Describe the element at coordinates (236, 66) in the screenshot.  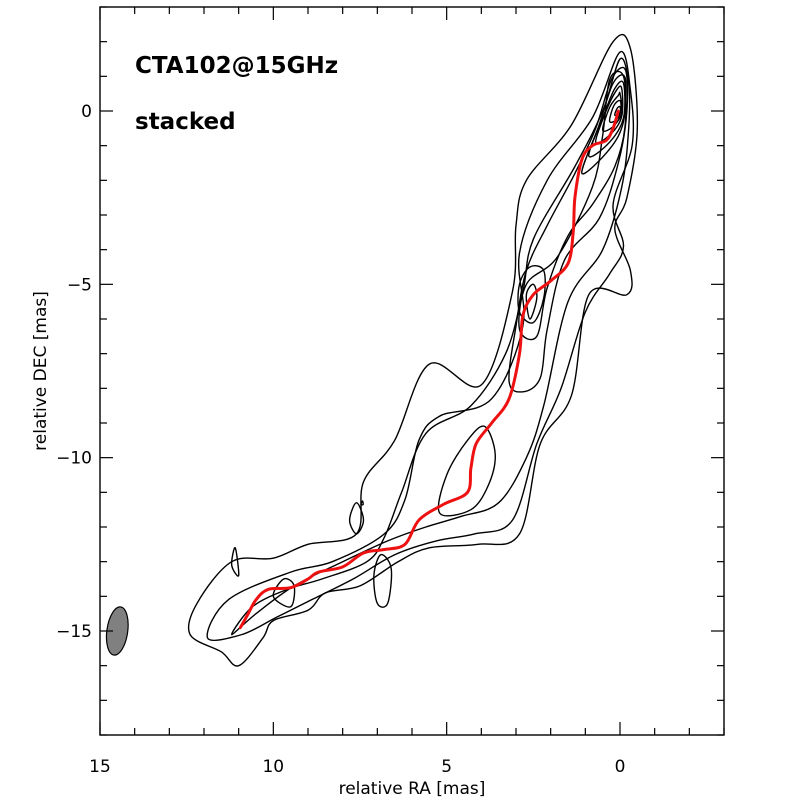
I see `chart-title: CTA102@15GHz` at that location.